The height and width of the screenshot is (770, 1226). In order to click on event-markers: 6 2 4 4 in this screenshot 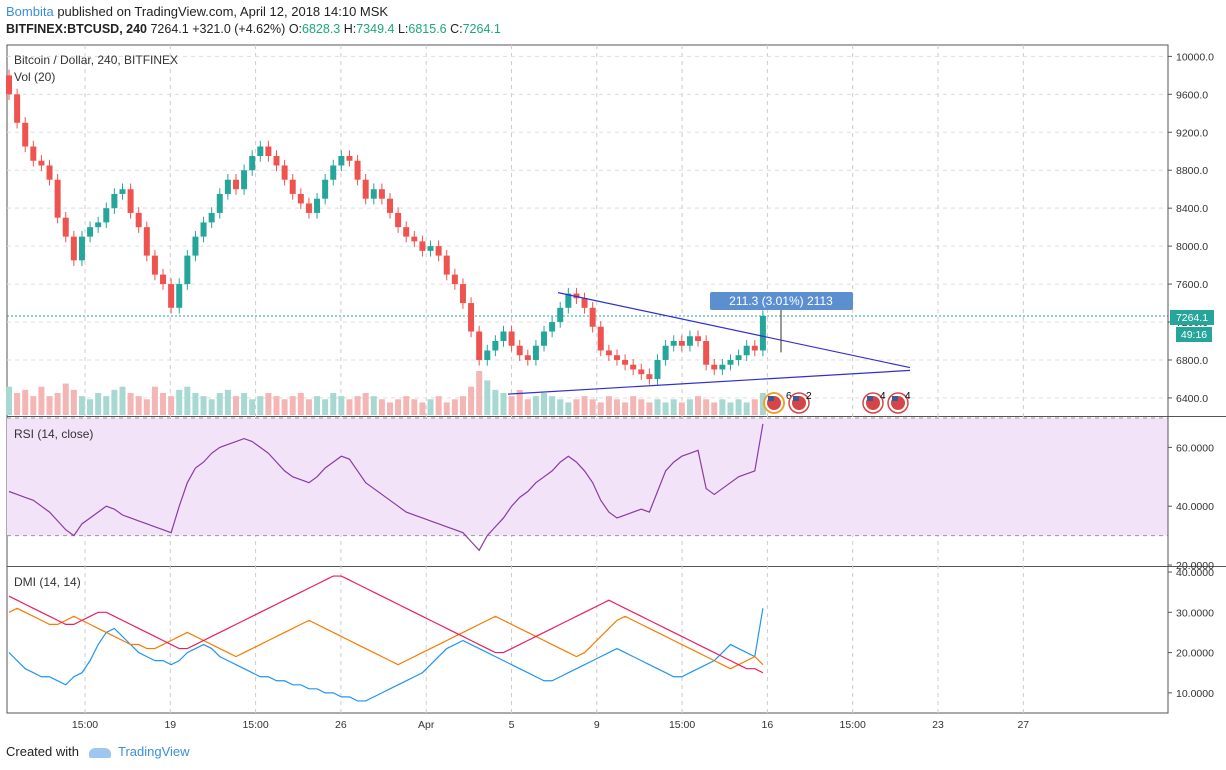, I will do `click(837, 402)`.